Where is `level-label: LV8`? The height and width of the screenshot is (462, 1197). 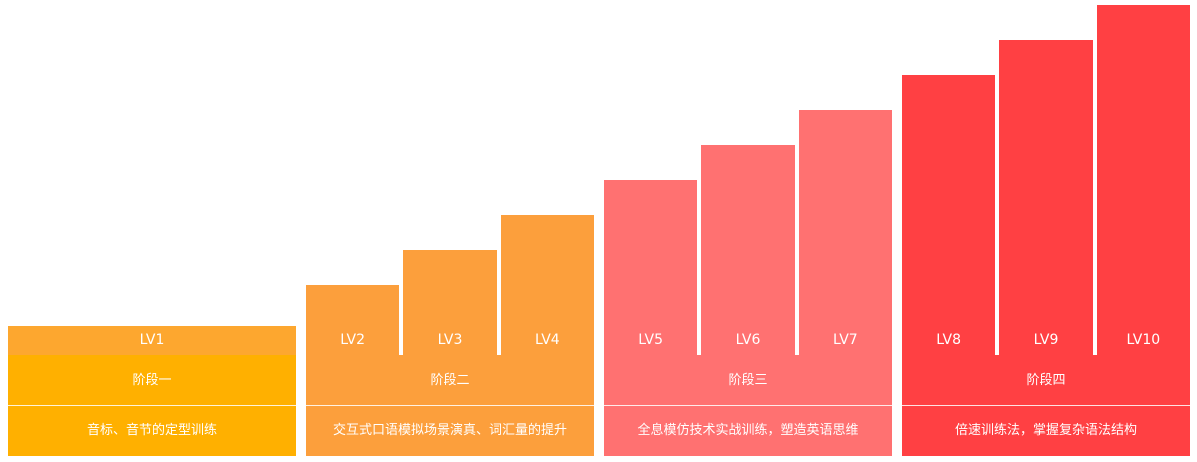 level-label: LV8 is located at coordinates (948, 340).